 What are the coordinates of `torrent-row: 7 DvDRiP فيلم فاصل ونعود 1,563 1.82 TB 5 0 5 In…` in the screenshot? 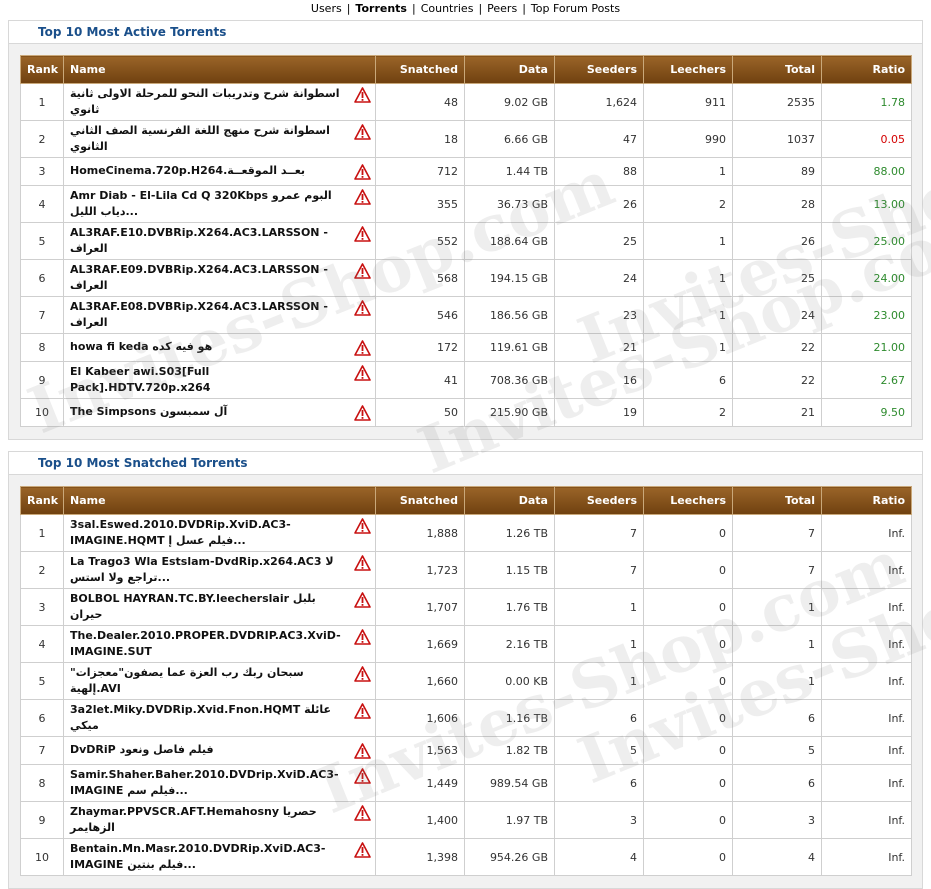 It's located at (466, 750).